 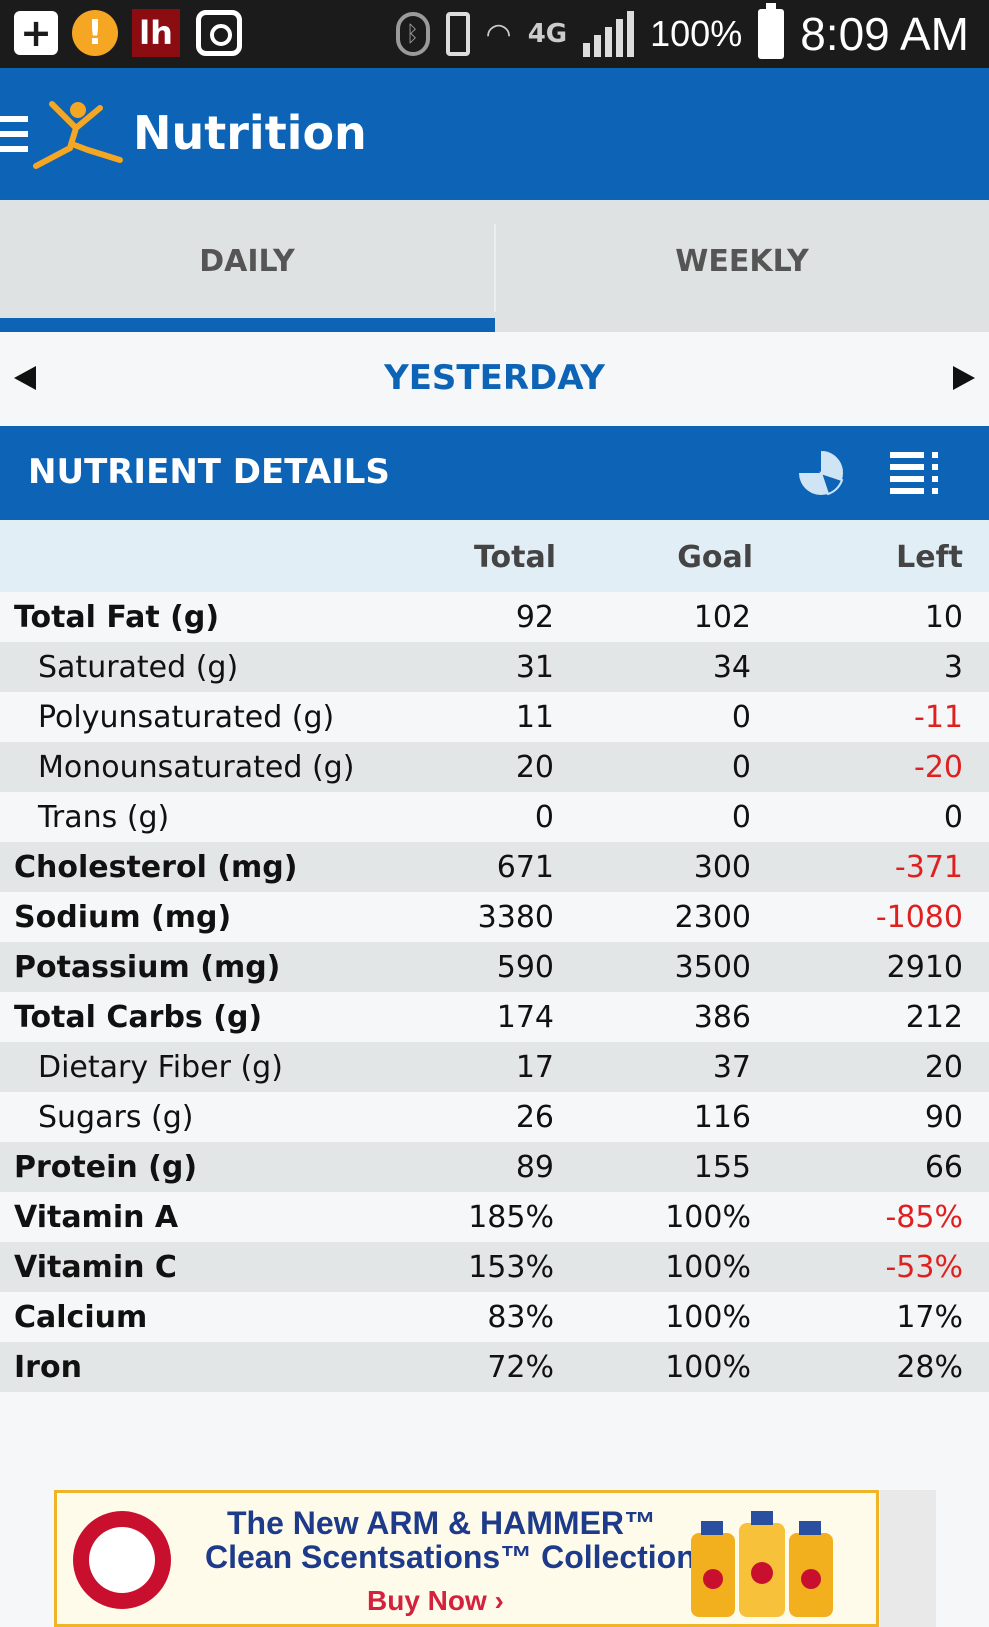 What do you see at coordinates (534, 617) in the screenshot?
I see `nutrient-total: 92` at bounding box center [534, 617].